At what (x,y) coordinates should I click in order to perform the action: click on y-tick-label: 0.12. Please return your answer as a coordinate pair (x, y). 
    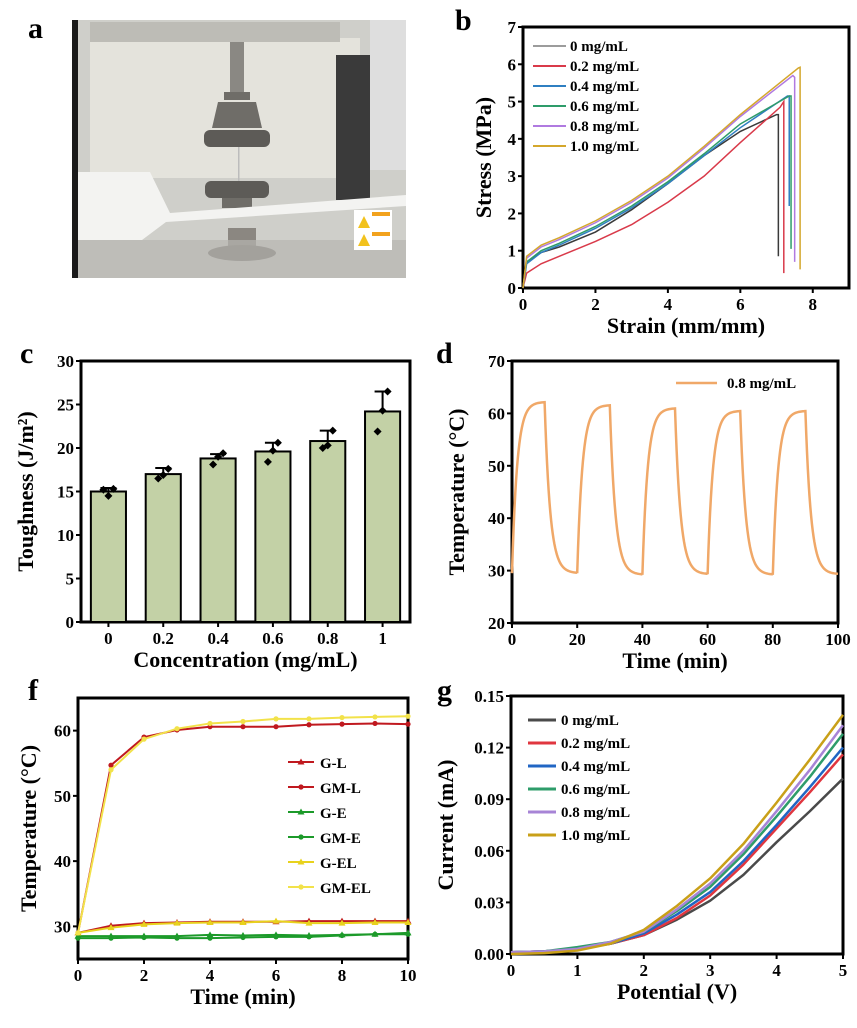
    Looking at the image, I should click on (489, 748).